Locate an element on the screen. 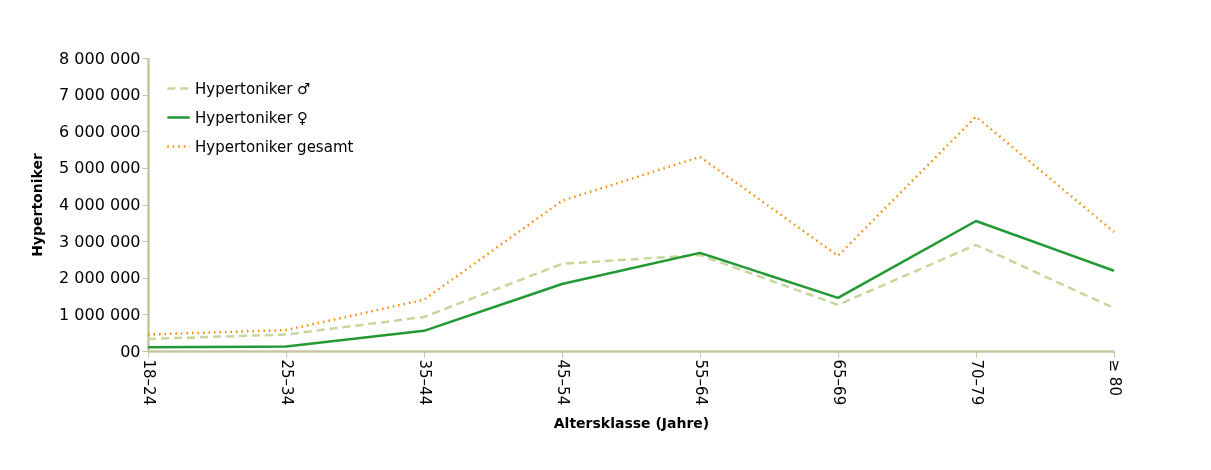 Image resolution: width=1211 pixels, height=470 pixels. legend-label: Hypertoniker gesamt is located at coordinates (274, 146).